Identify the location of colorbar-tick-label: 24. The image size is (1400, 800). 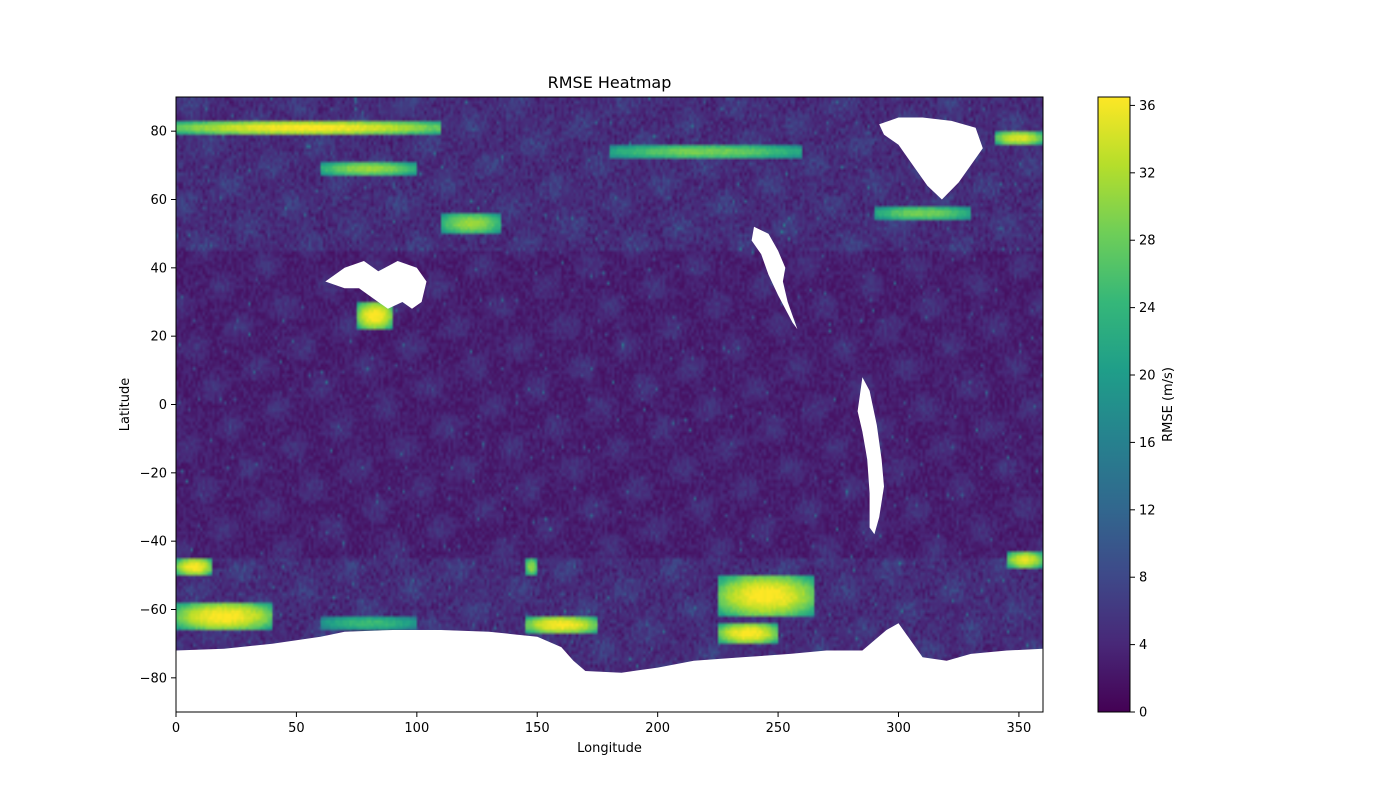
(1147, 308).